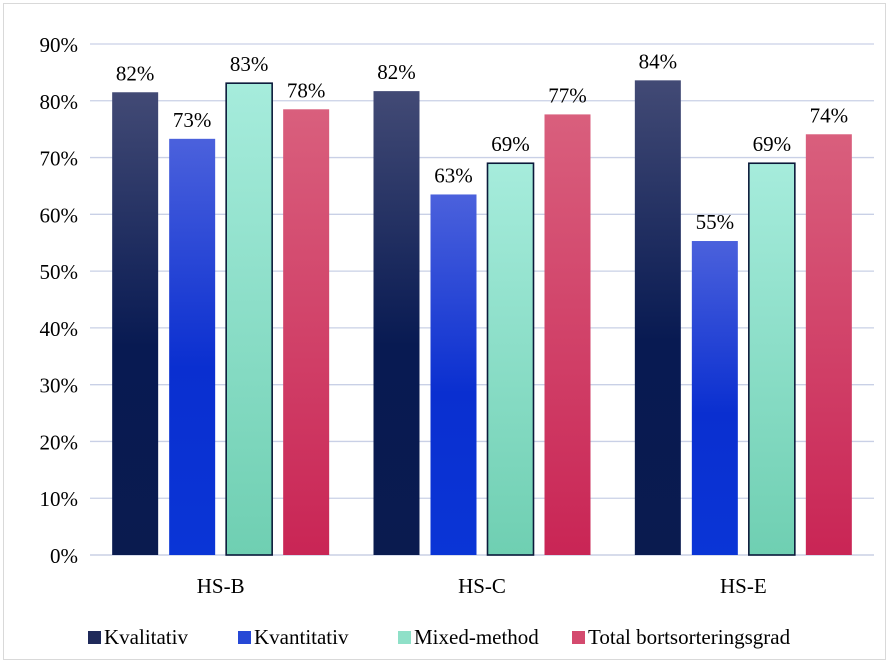 This screenshot has width=891, height=666. I want to click on y-tick-label: 70%, so click(59, 159).